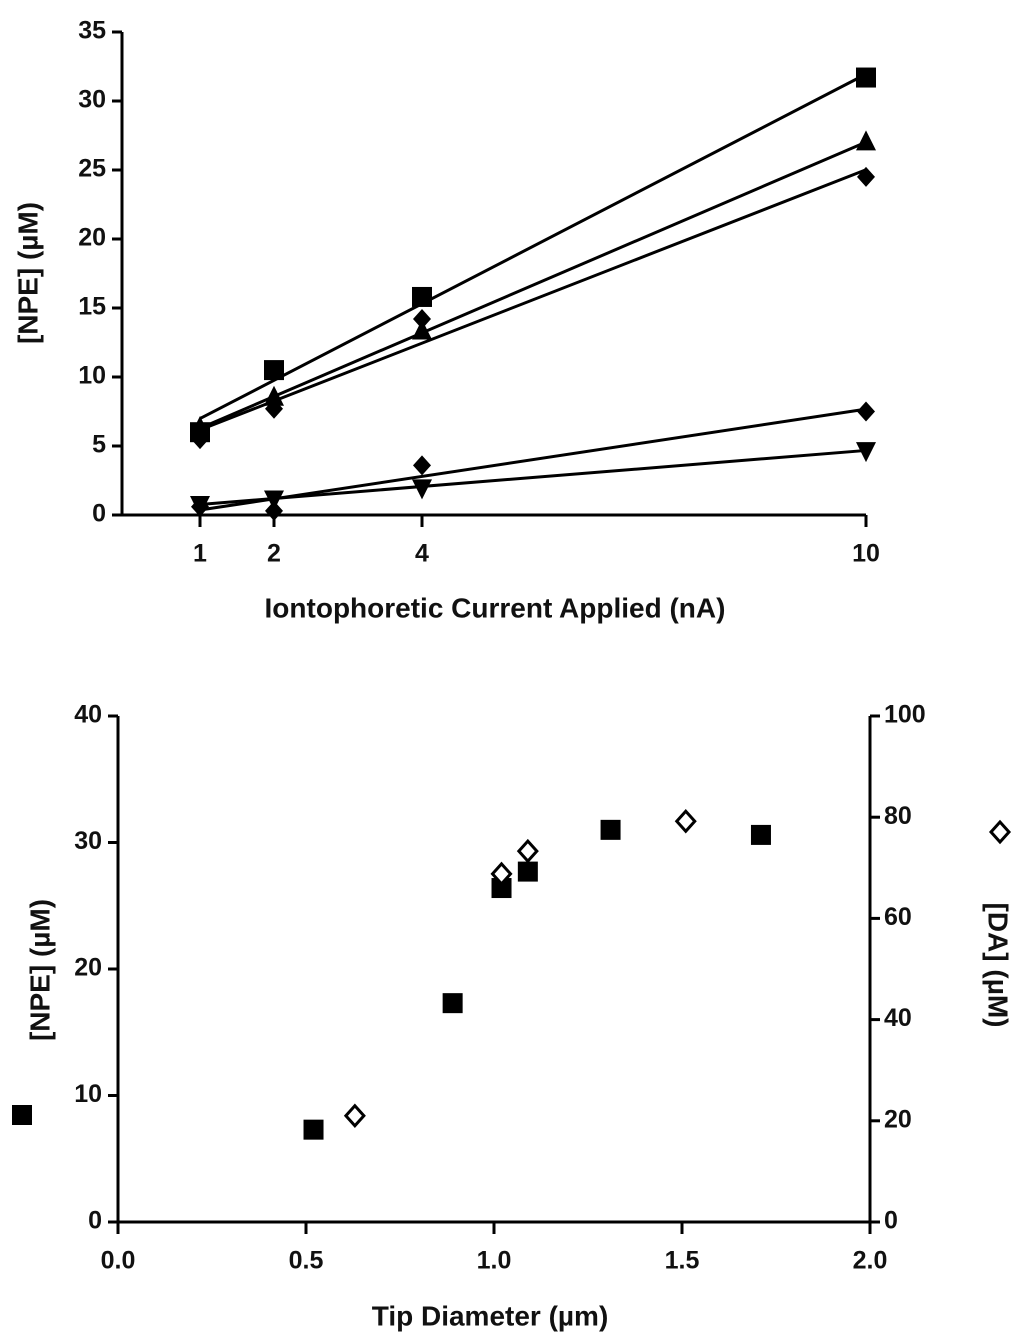 The image size is (1026, 1340). Describe the element at coordinates (870, 1261) in the screenshot. I see `x-tick-label: 2.0` at that location.